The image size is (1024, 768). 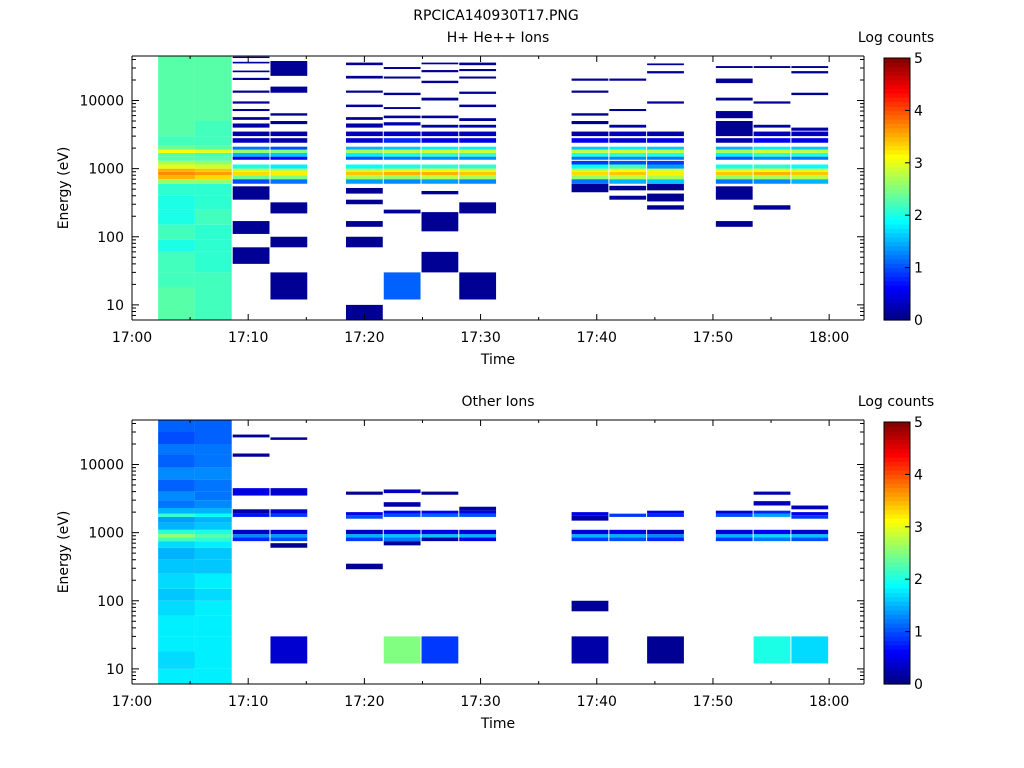 What do you see at coordinates (115, 306) in the screenshot?
I see `y-tick-label: 10` at bounding box center [115, 306].